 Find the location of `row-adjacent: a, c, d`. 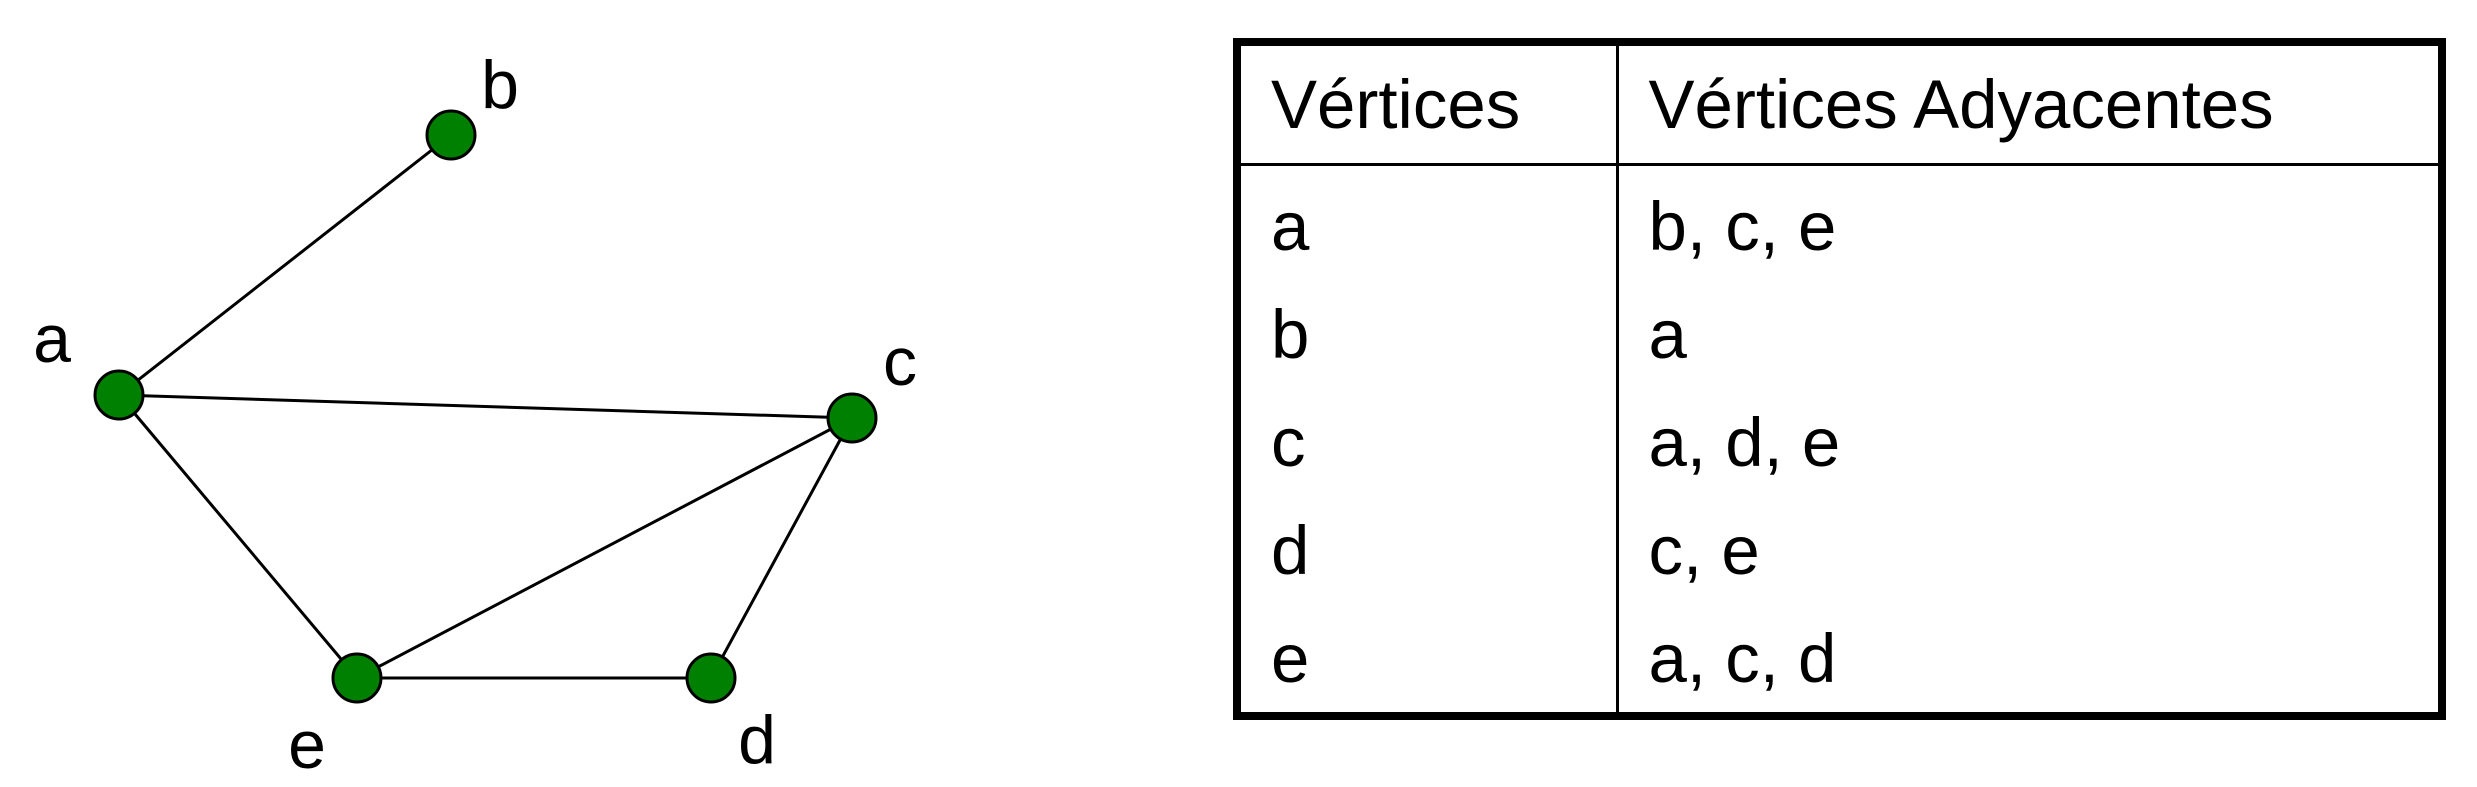

row-adjacent: a, c, d is located at coordinates (1742, 658).